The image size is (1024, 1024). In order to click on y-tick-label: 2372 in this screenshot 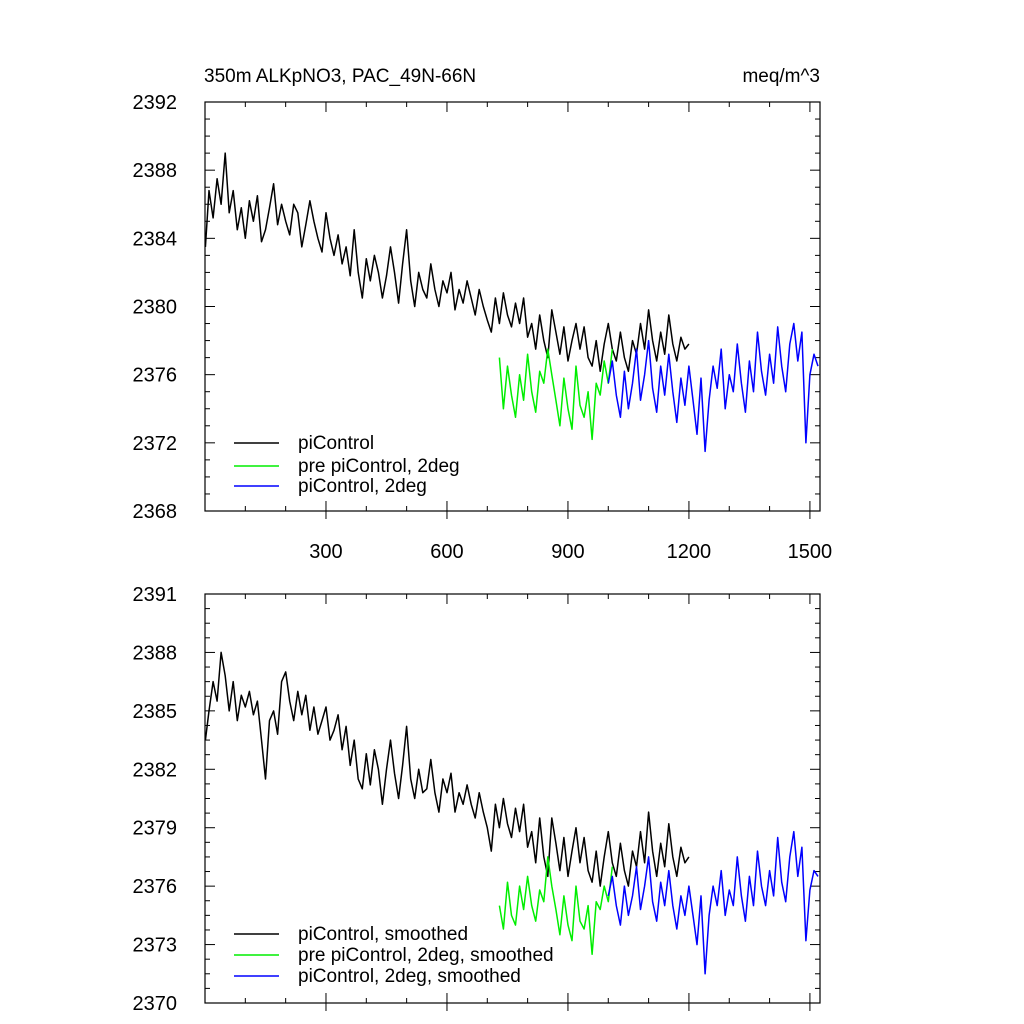, I will do `click(155, 444)`.